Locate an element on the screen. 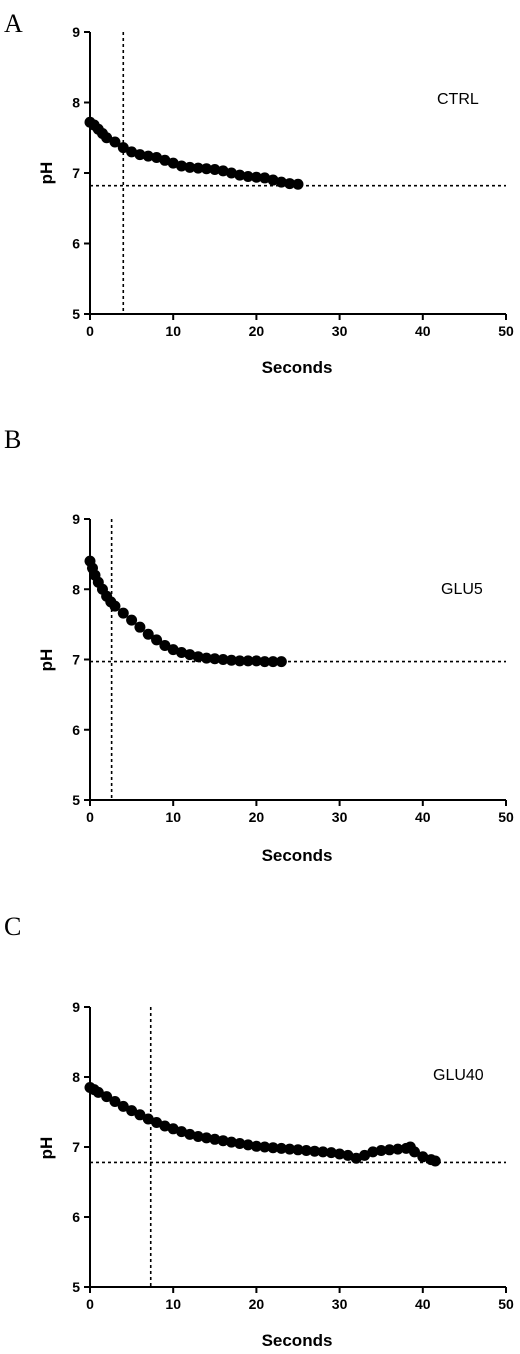 The image size is (520, 1354). panel-b-y-tick-label: 6 is located at coordinates (76, 730).